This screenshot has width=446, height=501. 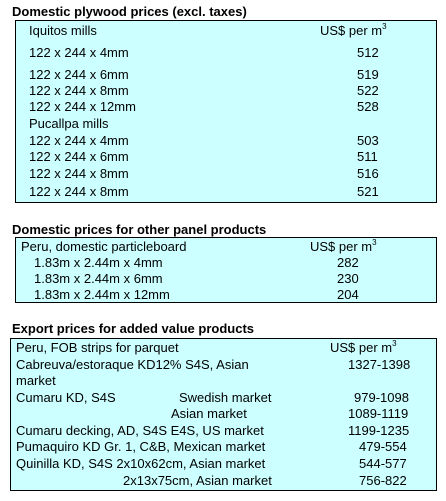 I want to click on table-row: 2x13x75cm, Asian market 756-822, so click(x=265, y=480).